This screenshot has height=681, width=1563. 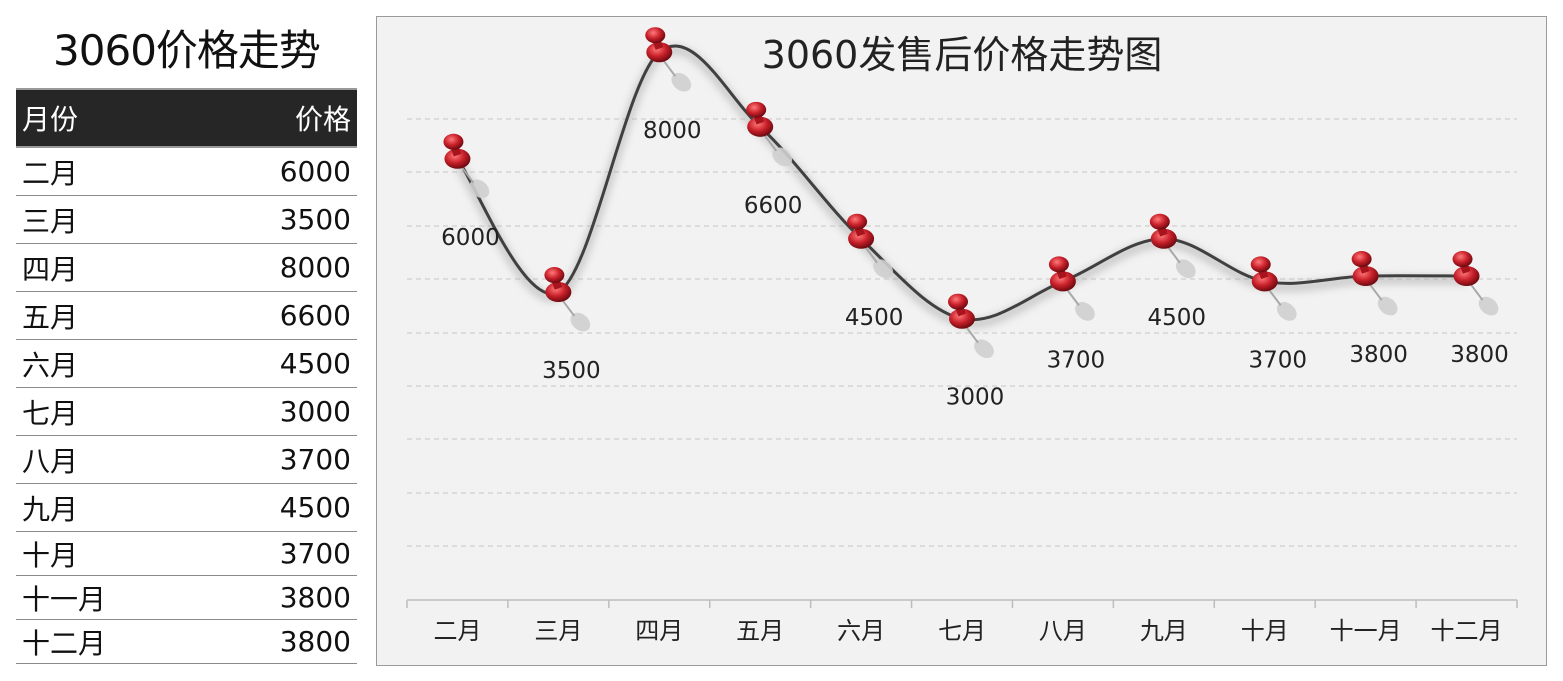 I want to click on table-row: 十一月 3800, so click(x=186, y=598).